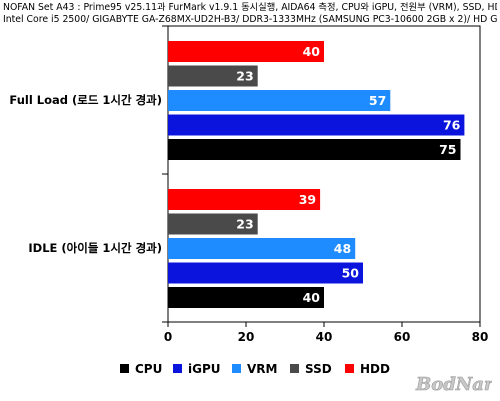 The width and height of the screenshot is (500, 401). I want to click on bar-ssd-idle, so click(213, 224).